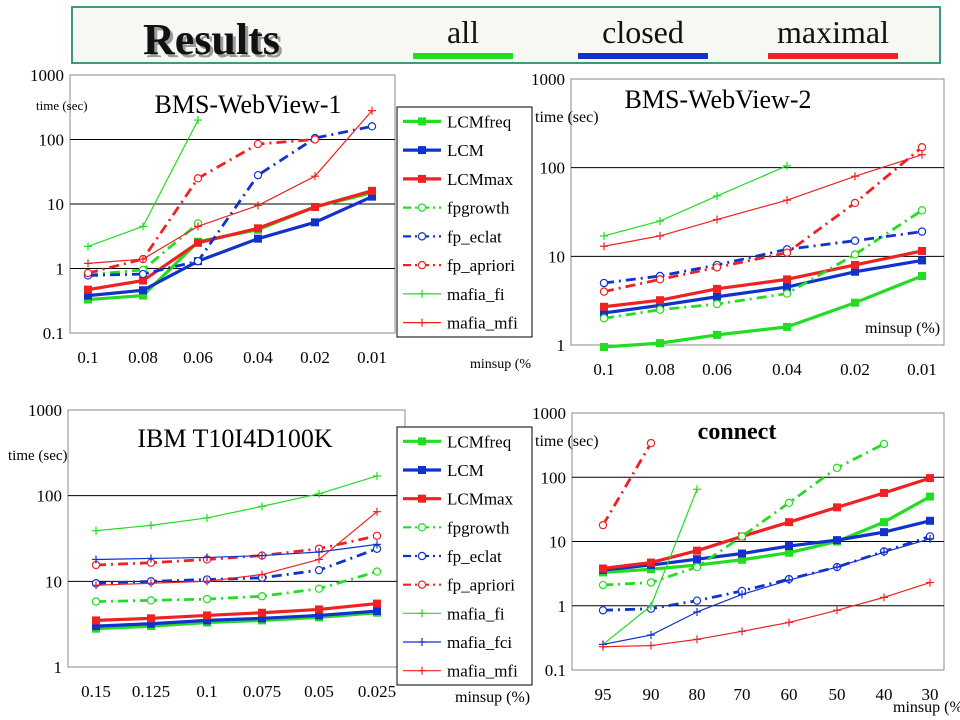 The height and width of the screenshot is (720, 960). What do you see at coordinates (855, 369) in the screenshot?
I see `x-tick-label: 0.02` at bounding box center [855, 369].